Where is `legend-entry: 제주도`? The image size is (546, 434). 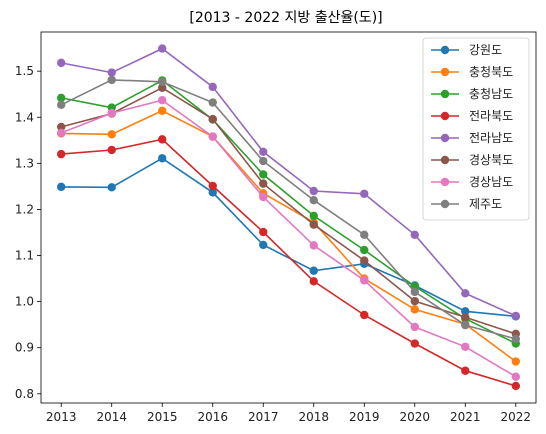 legend-entry: 제주도 is located at coordinates (466, 204).